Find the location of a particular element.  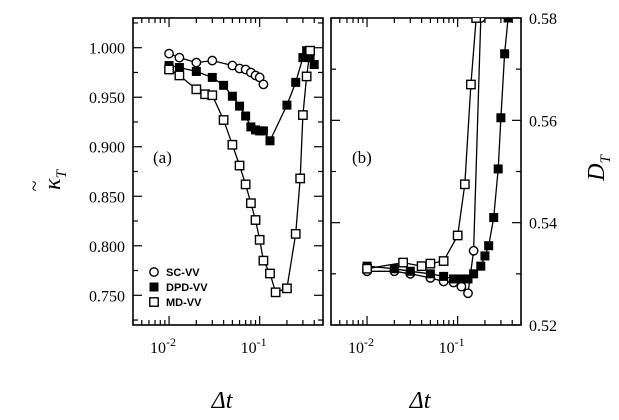

panel-a-y-tick-label: 0.750 is located at coordinates (107, 296).